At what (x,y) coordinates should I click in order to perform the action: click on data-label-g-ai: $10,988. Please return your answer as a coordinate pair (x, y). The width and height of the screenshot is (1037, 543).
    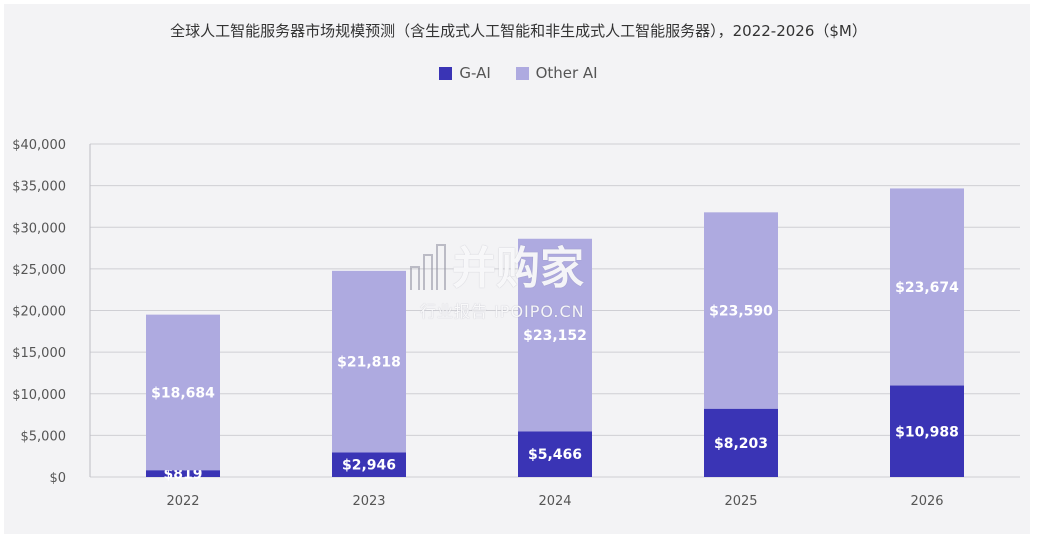
    Looking at the image, I should click on (927, 432).